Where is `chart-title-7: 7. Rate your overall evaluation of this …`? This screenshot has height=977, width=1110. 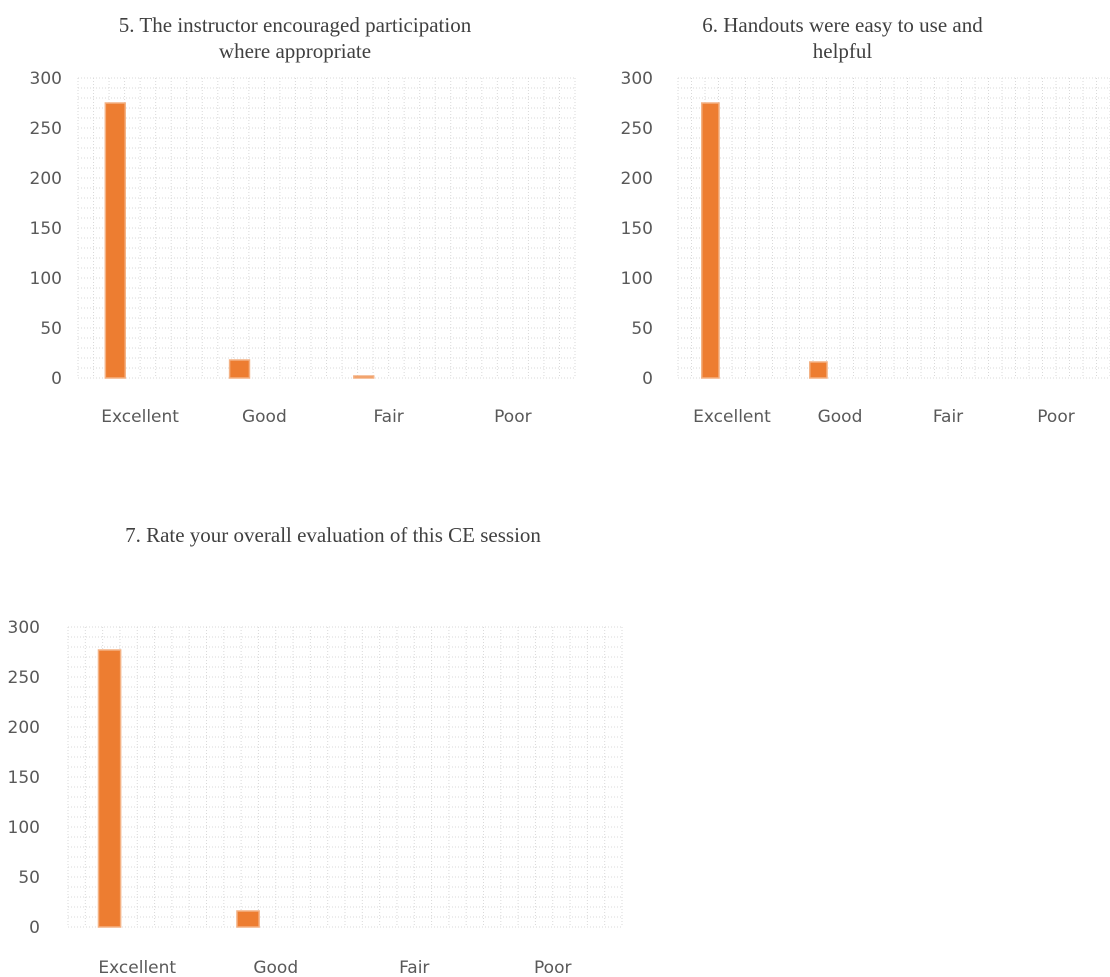
chart-title-7: 7. Rate your overall evaluation of this … is located at coordinates (333, 535).